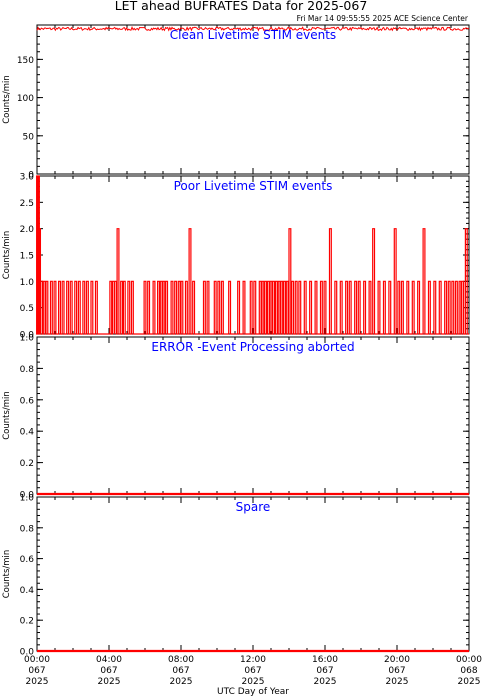 This screenshot has width=482, height=700. I want to click on x-tick-label-time: 16:00, so click(325, 660).